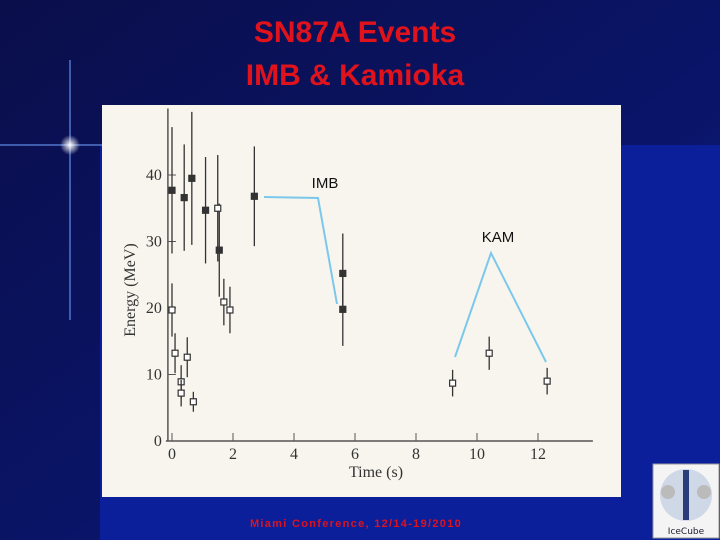 The width and height of the screenshot is (720, 540). Describe the element at coordinates (294, 454) in the screenshot. I see `x-tick-label: 4` at that location.